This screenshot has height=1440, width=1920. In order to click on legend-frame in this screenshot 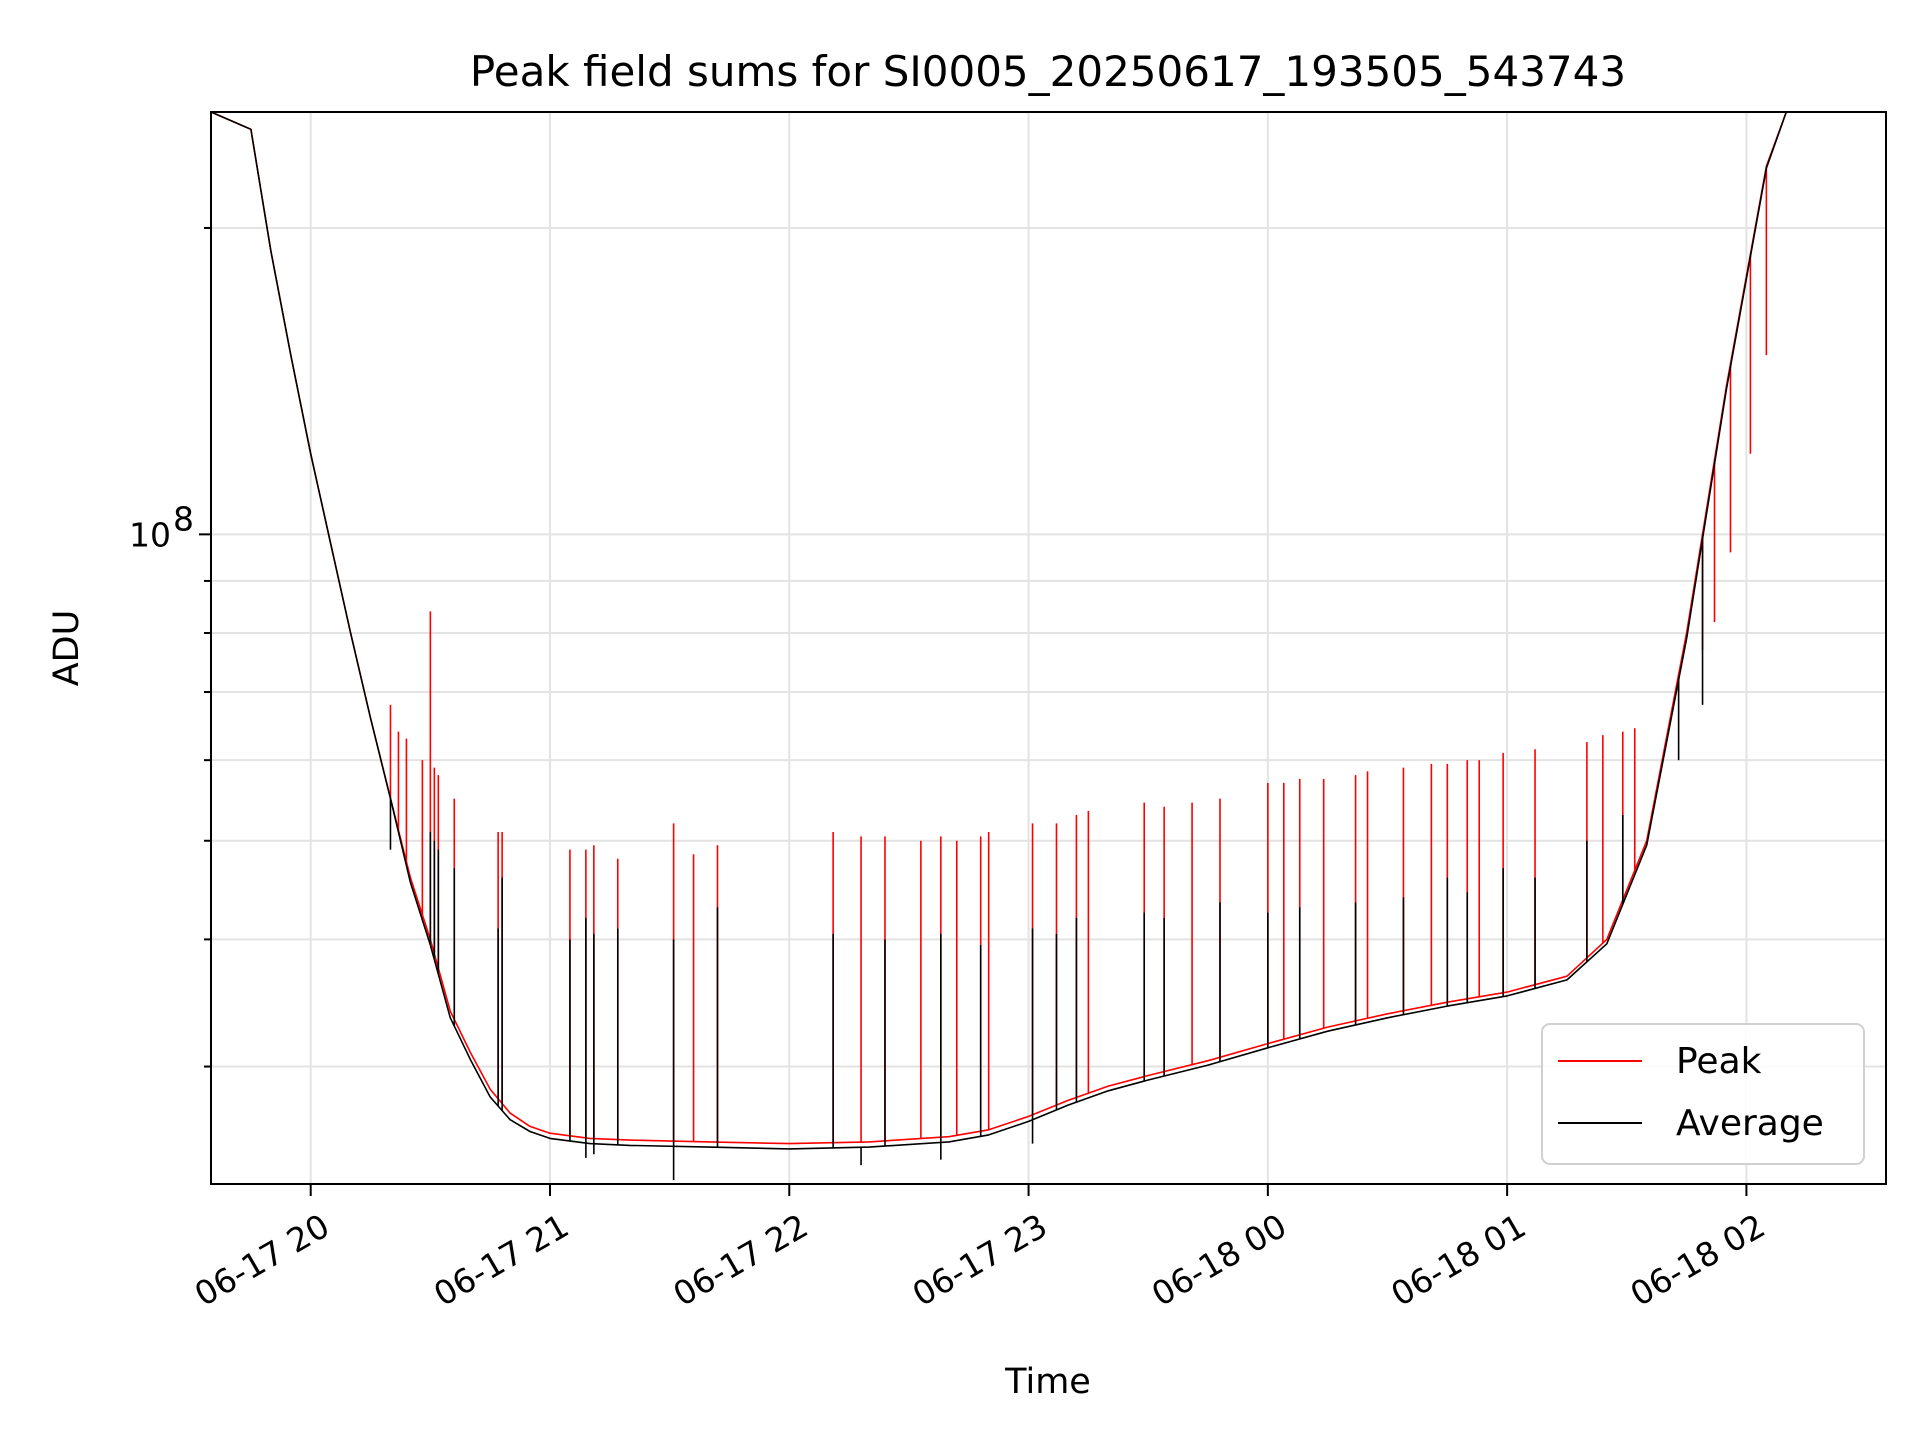, I will do `click(1703, 1094)`.